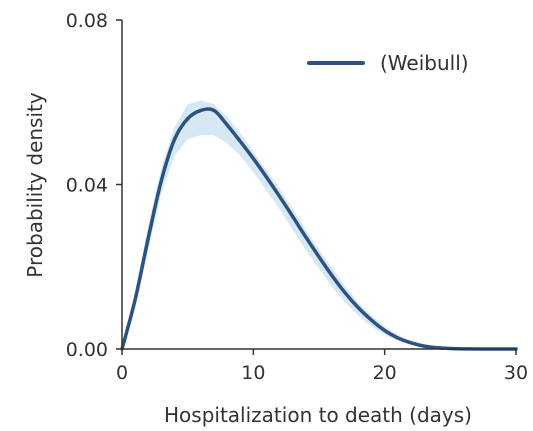 This screenshot has height=431, width=533. I want to click on legend-label: (Weibull), so click(424, 63).